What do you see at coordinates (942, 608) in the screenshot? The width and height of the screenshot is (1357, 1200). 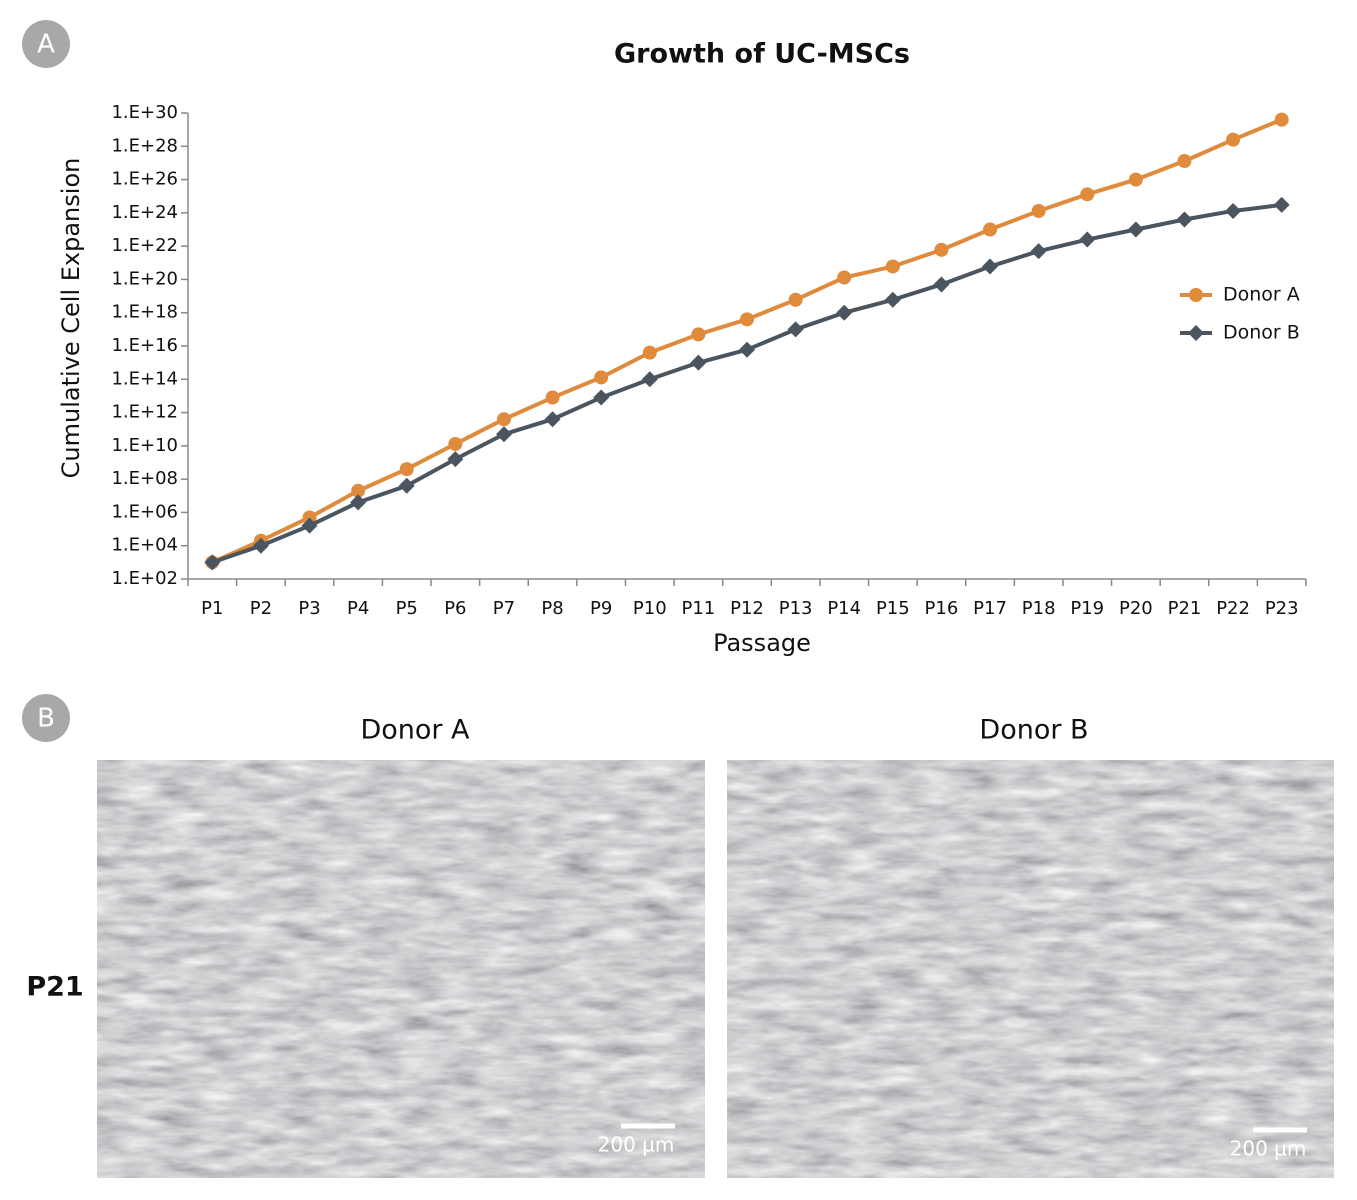 I see `x-tick-label: P16` at bounding box center [942, 608].